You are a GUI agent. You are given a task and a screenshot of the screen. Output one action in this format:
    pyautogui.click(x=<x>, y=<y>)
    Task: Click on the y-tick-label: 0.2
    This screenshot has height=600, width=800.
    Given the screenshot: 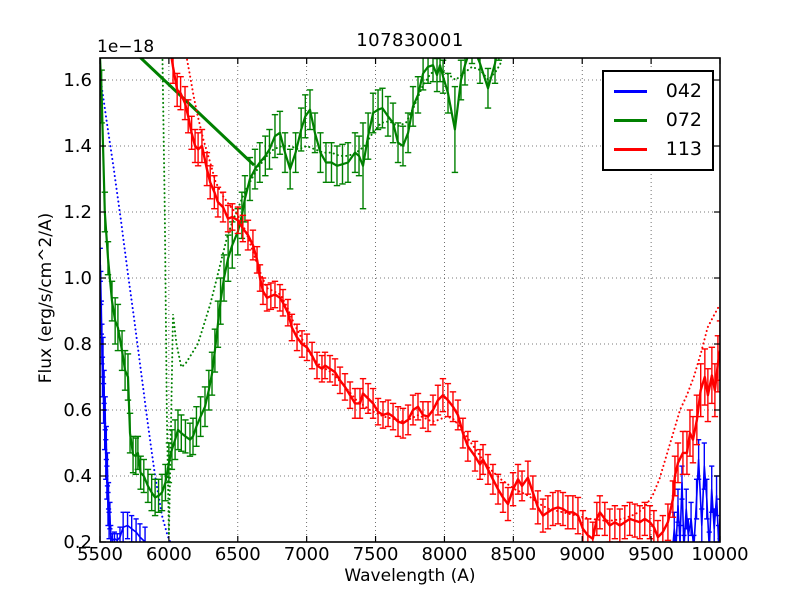 What is the action you would take?
    pyautogui.click(x=77, y=542)
    